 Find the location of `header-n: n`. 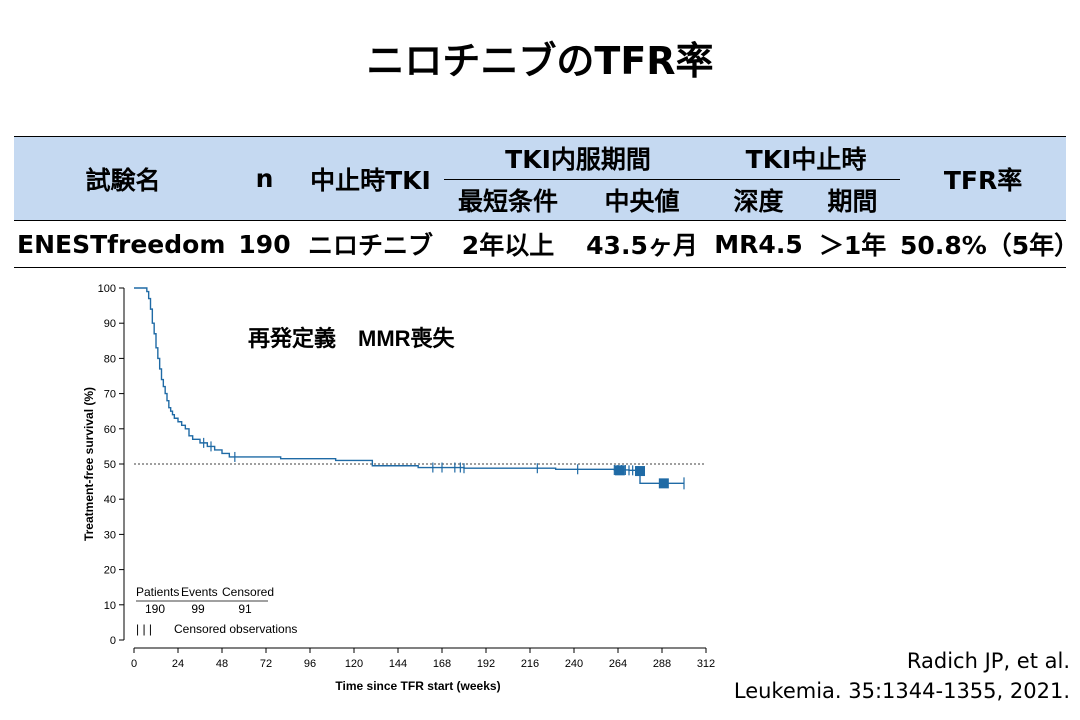

header-n: n is located at coordinates (264, 178).